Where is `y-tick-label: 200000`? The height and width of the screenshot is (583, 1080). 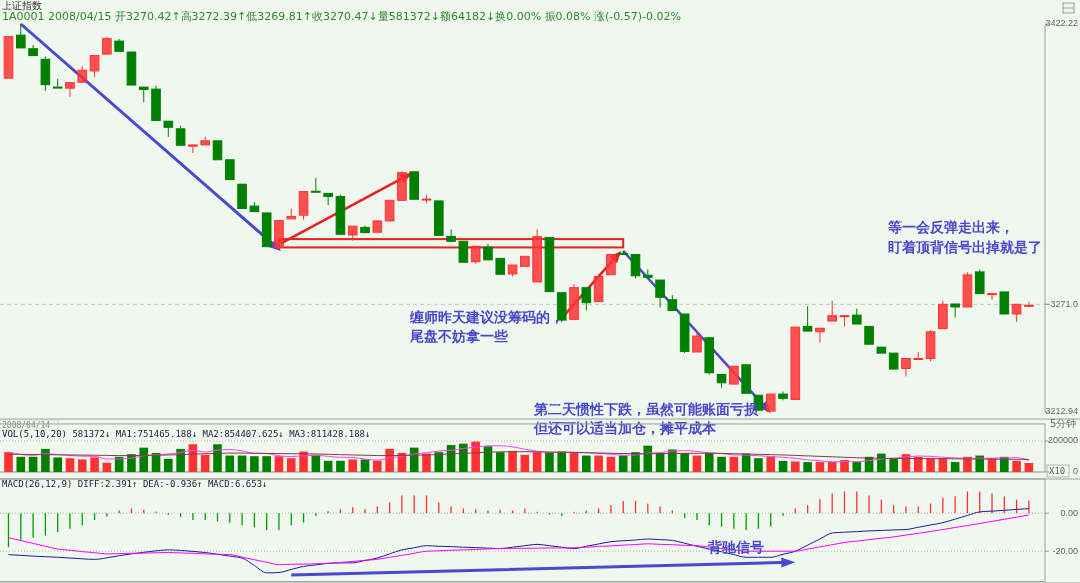
y-tick-label: 200000 is located at coordinates (1062, 440).